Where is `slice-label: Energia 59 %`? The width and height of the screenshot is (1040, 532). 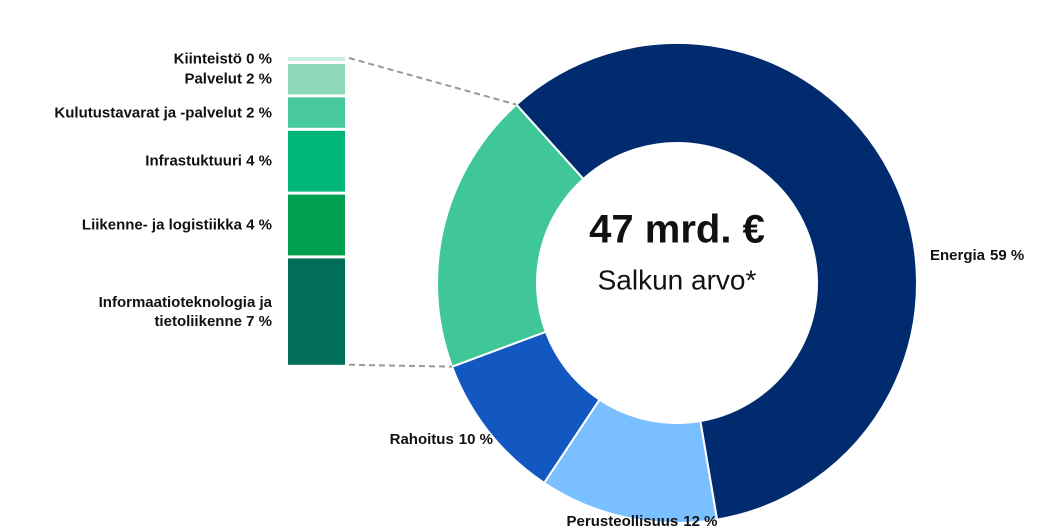
slice-label: Energia 59 % is located at coordinates (977, 255).